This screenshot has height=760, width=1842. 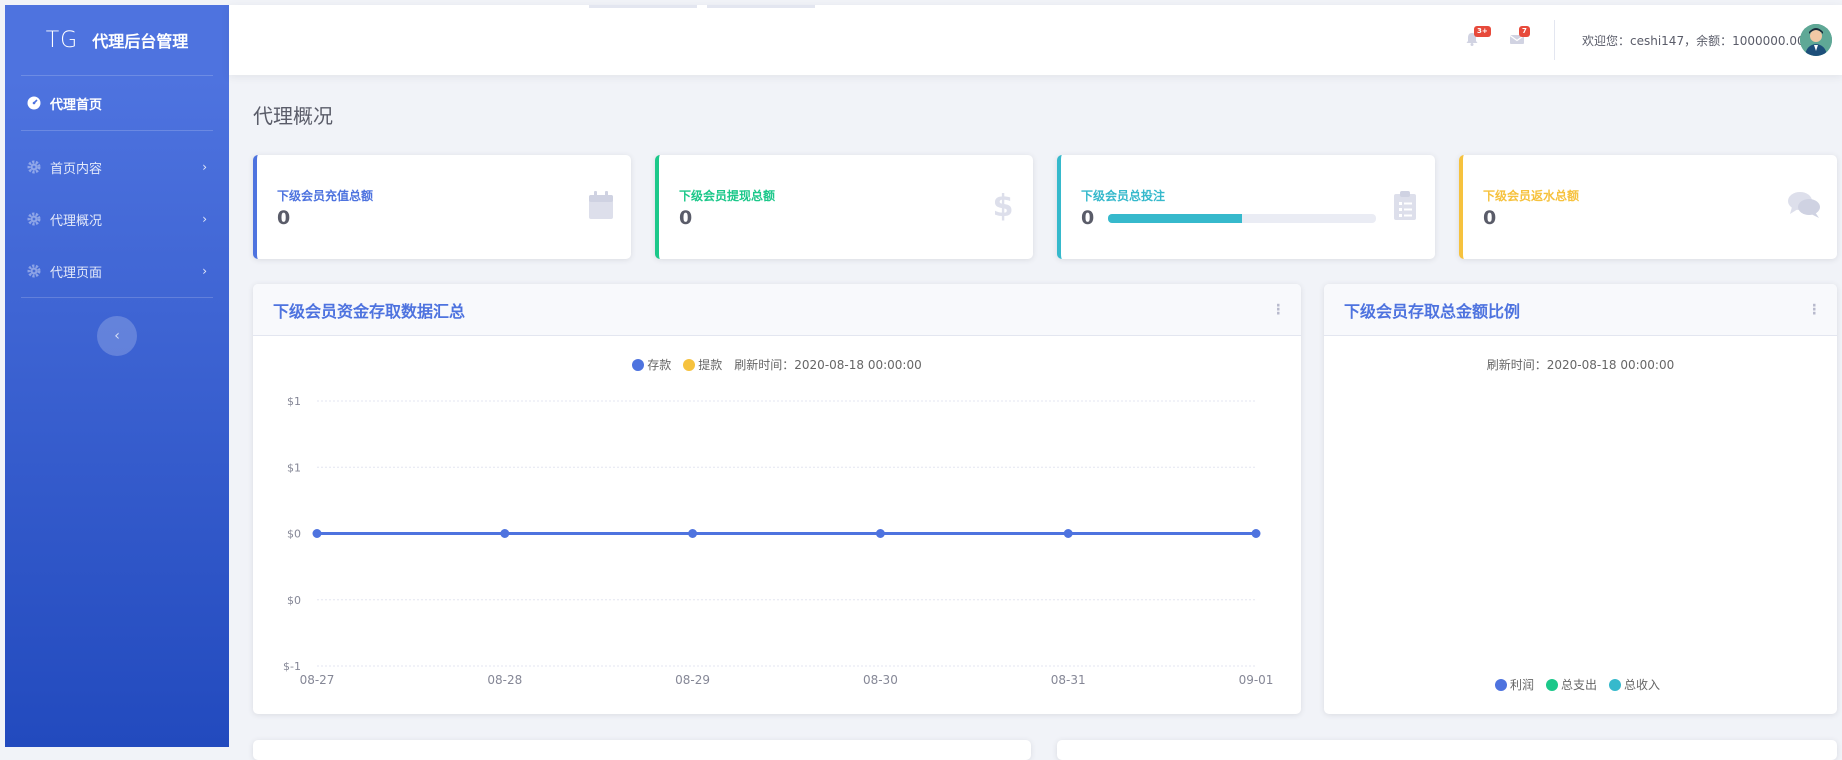 What do you see at coordinates (659, 365) in the screenshot?
I see `legend-label: 存款` at bounding box center [659, 365].